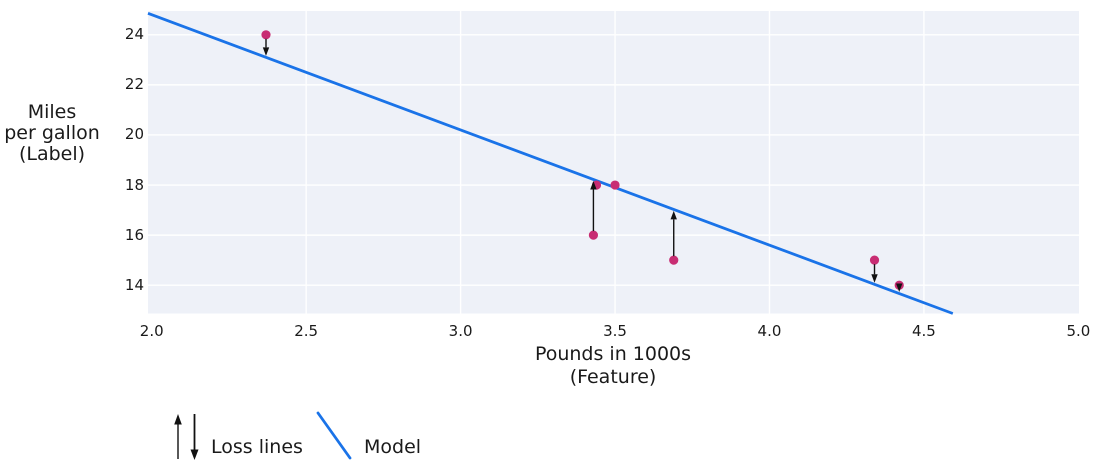  Describe the element at coordinates (1078, 331) in the screenshot. I see `x-tick-label: 5.0` at that location.